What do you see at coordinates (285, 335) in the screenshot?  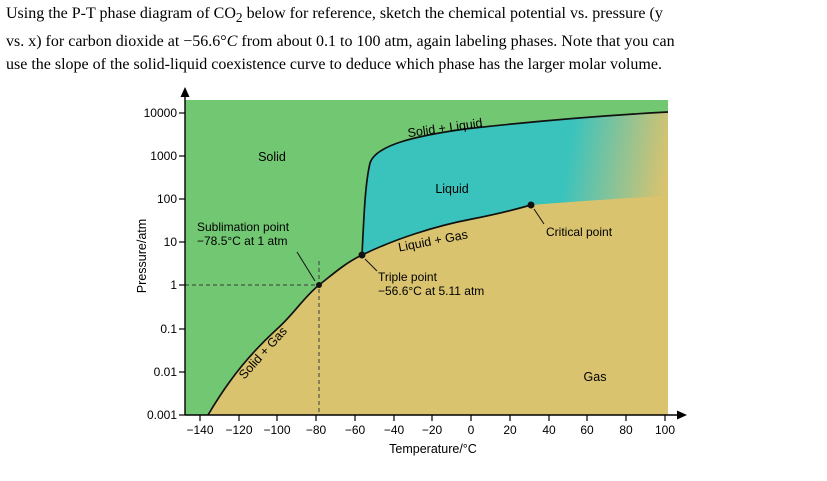 I see `sublimation-curve` at bounding box center [285, 335].